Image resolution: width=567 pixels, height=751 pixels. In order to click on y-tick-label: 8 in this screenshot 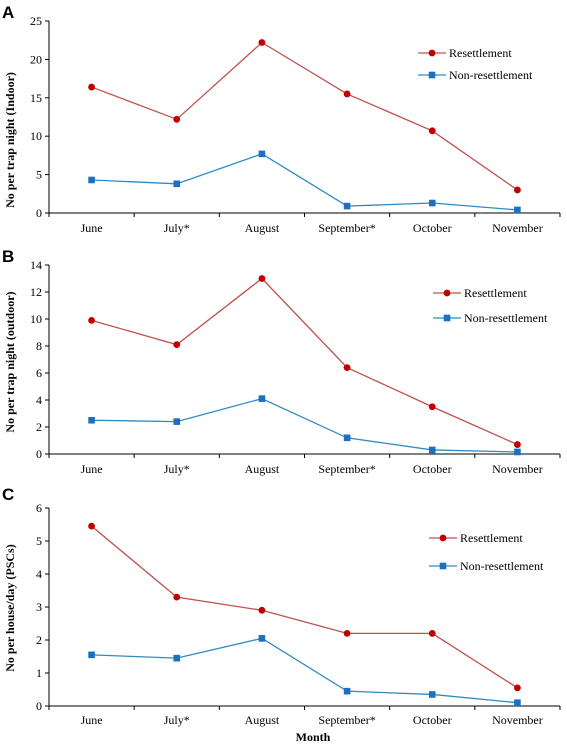, I will do `click(39, 346)`.